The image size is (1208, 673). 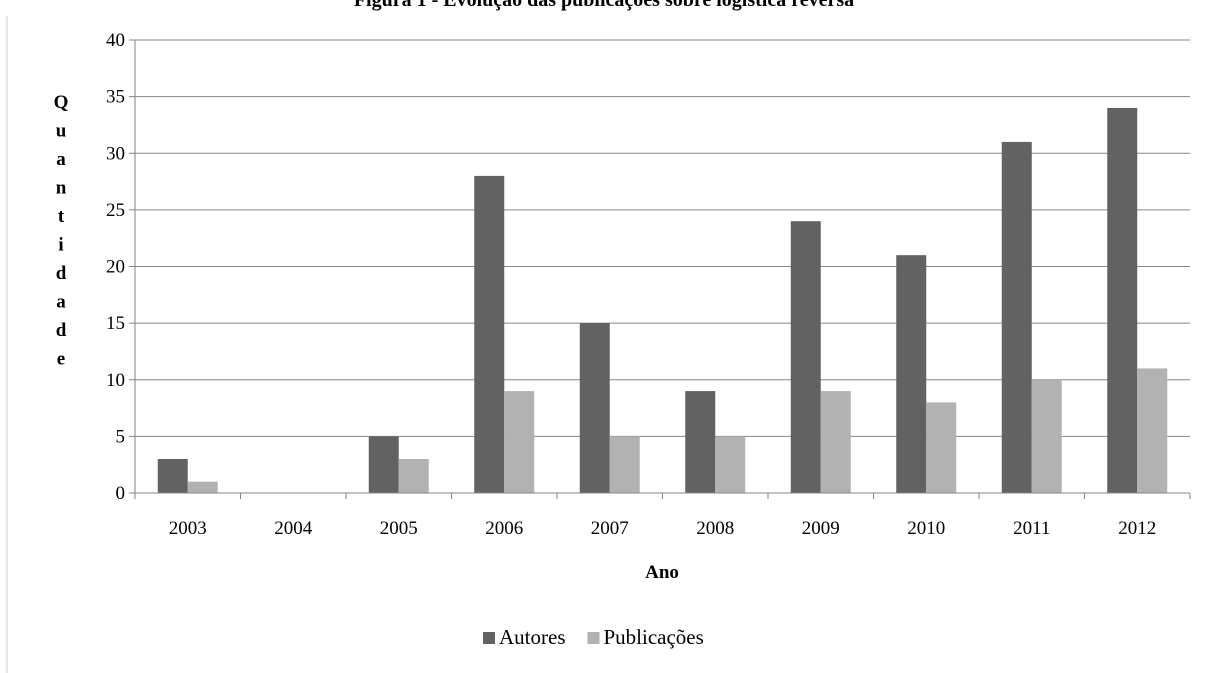 I want to click on y-tick-label: 20, so click(x=115, y=267).